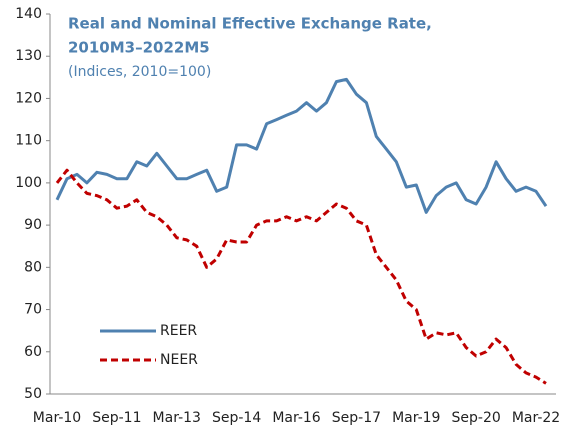  Describe the element at coordinates (236, 418) in the screenshot. I see `x-tick-label: Sep-14` at that location.